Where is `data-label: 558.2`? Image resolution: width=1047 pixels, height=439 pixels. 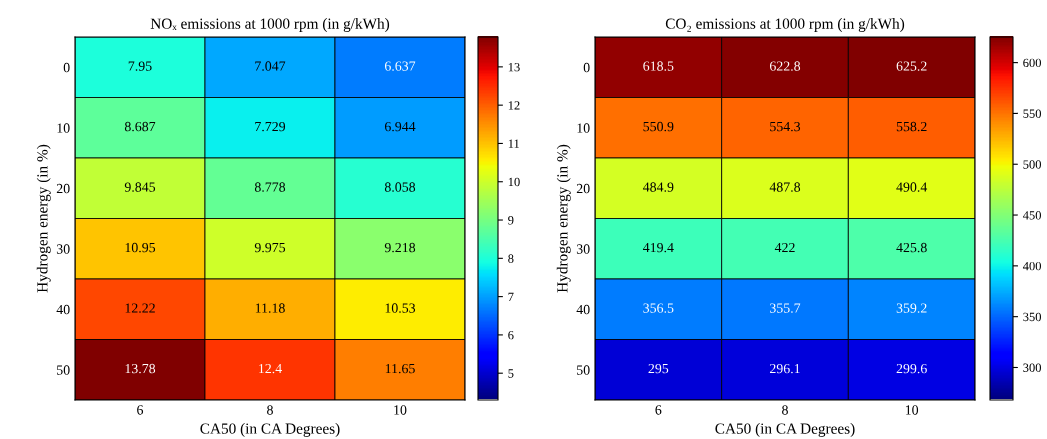 data-label: 558.2 is located at coordinates (911, 126).